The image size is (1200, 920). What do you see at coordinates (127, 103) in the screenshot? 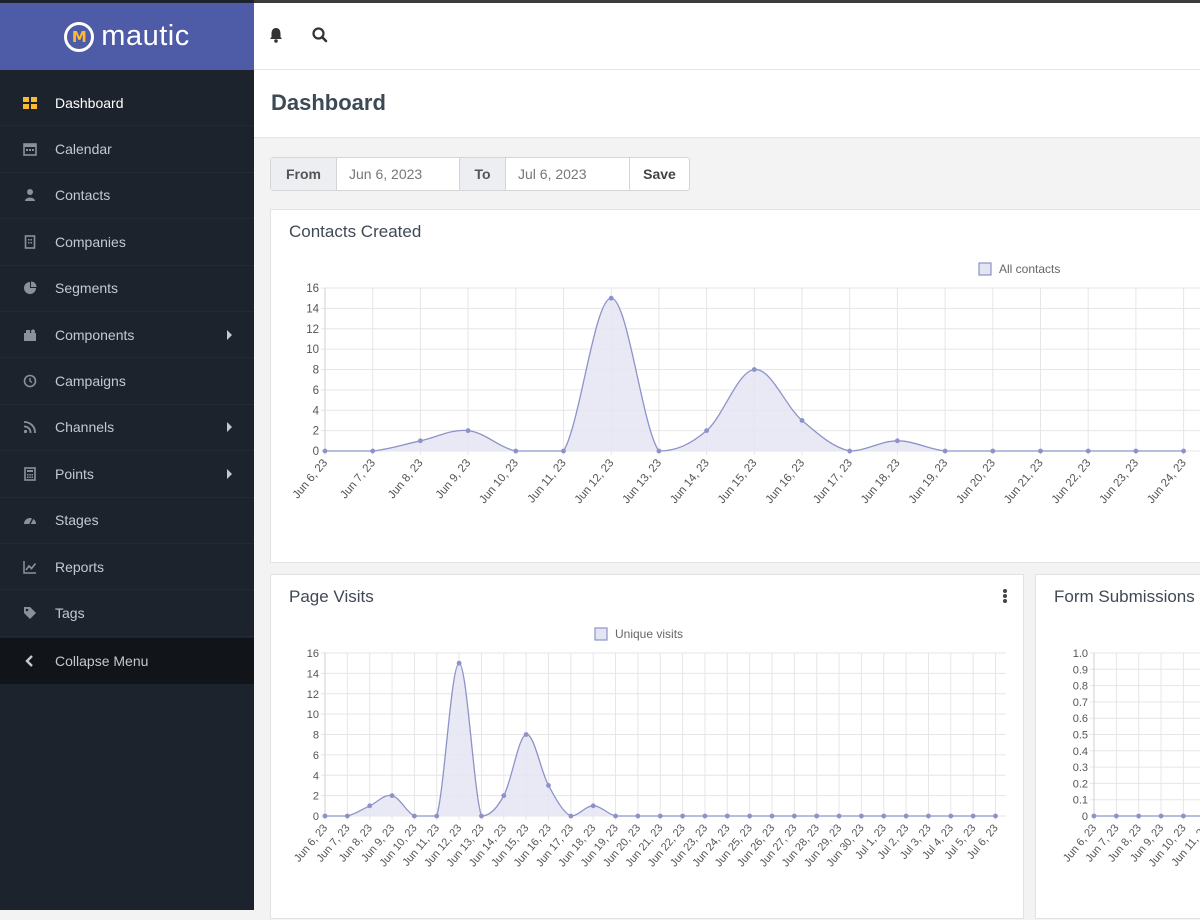
I see `sidebar-item-dashboard: Dashboard` at bounding box center [127, 103].